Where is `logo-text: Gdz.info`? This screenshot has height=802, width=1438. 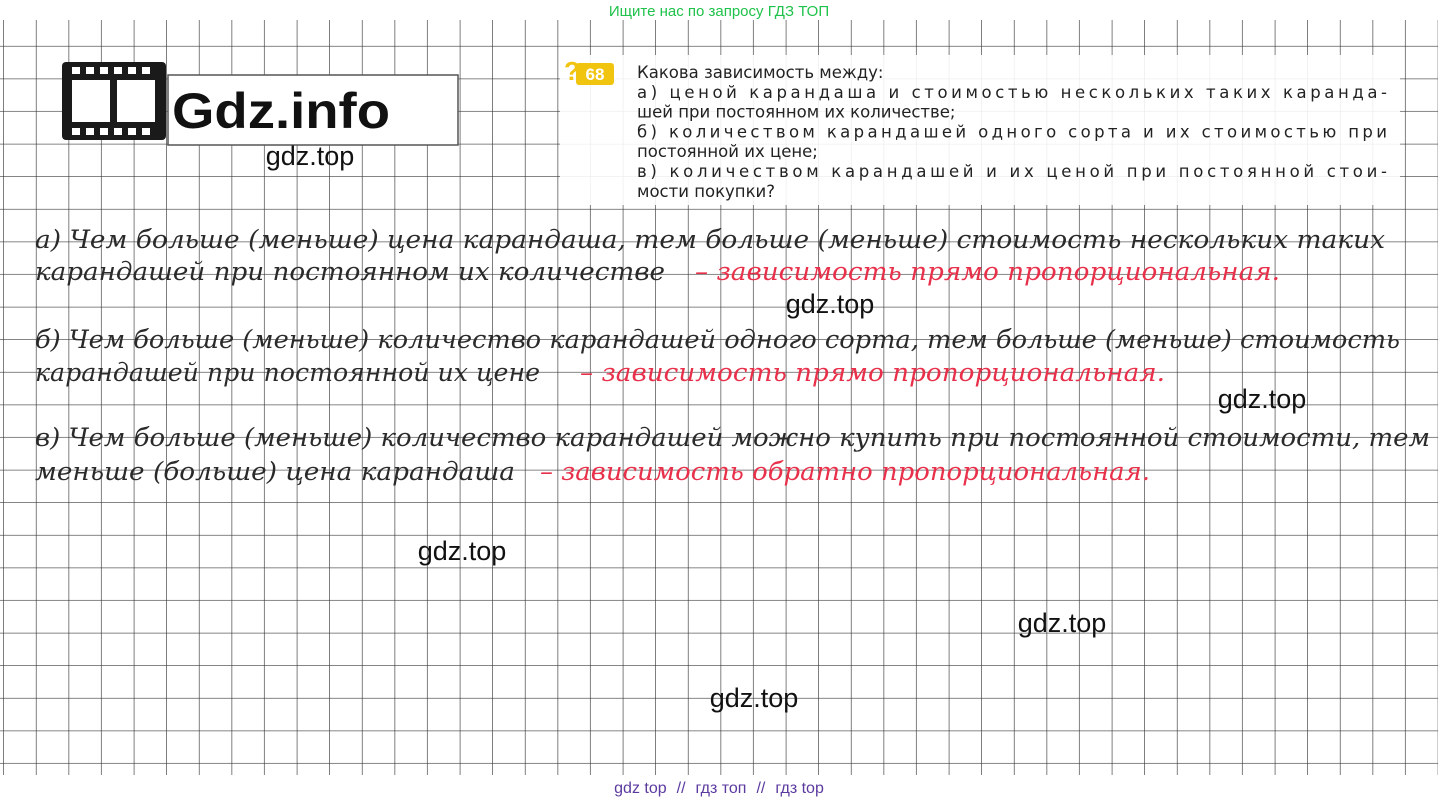
logo-text: Gdz.info is located at coordinates (281, 111).